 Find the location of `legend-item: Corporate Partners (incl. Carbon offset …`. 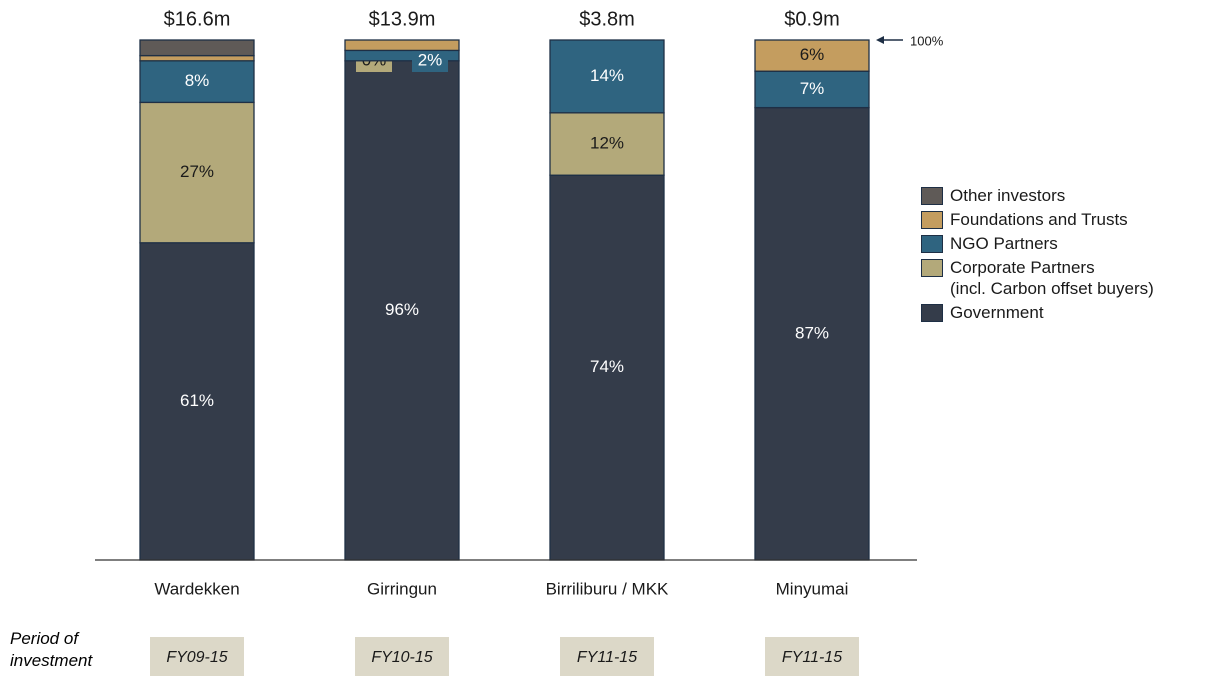

legend-item: Corporate Partners (incl. Carbon offset … is located at coordinates (1037, 278).